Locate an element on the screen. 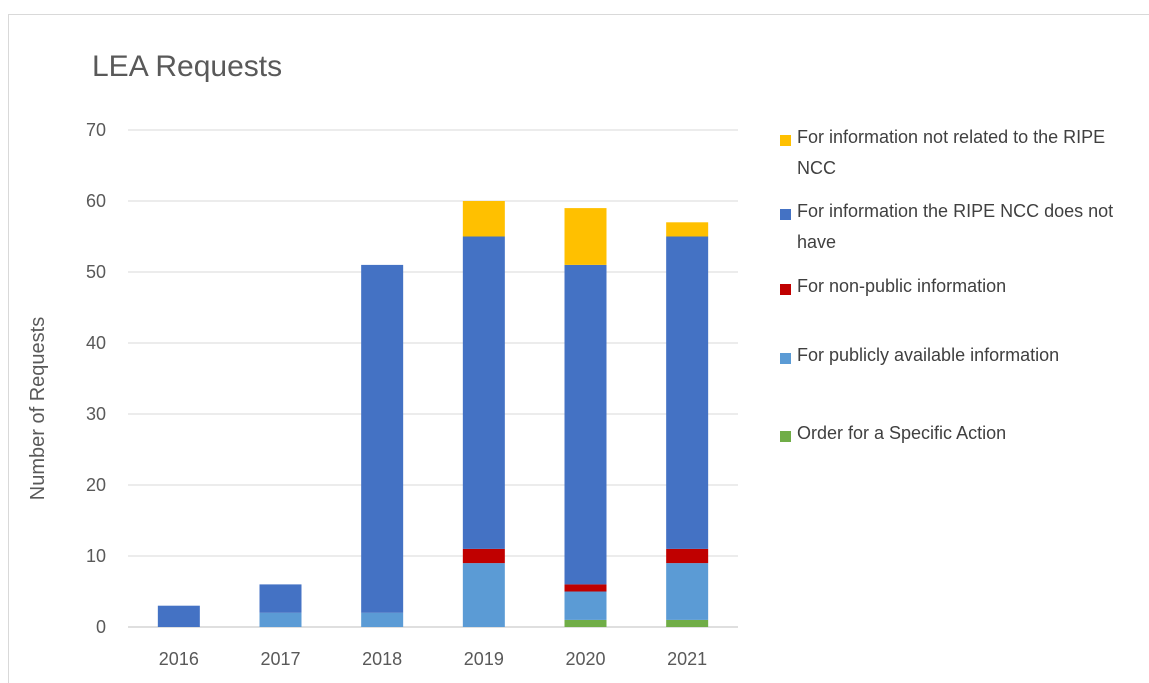 The height and width of the screenshot is (683, 1149). legend-label: Order for a Specific Action is located at coordinates (902, 433).